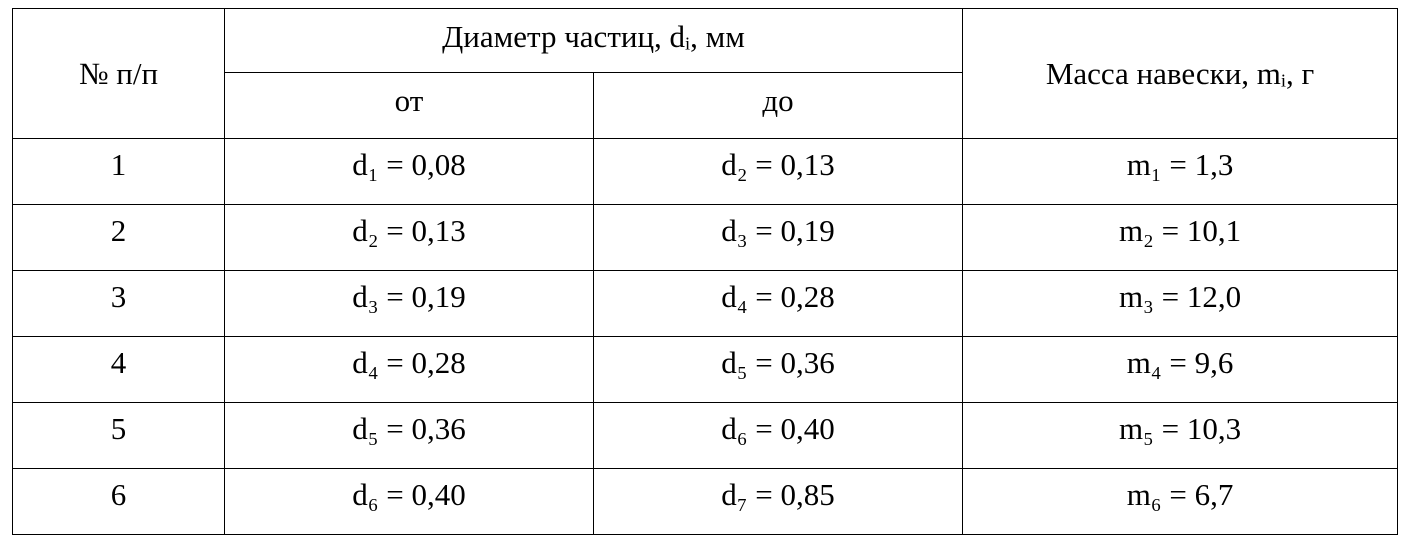 The height and width of the screenshot is (544, 1404). I want to click on table-cell: m₄ = 9,6, so click(1180, 369).